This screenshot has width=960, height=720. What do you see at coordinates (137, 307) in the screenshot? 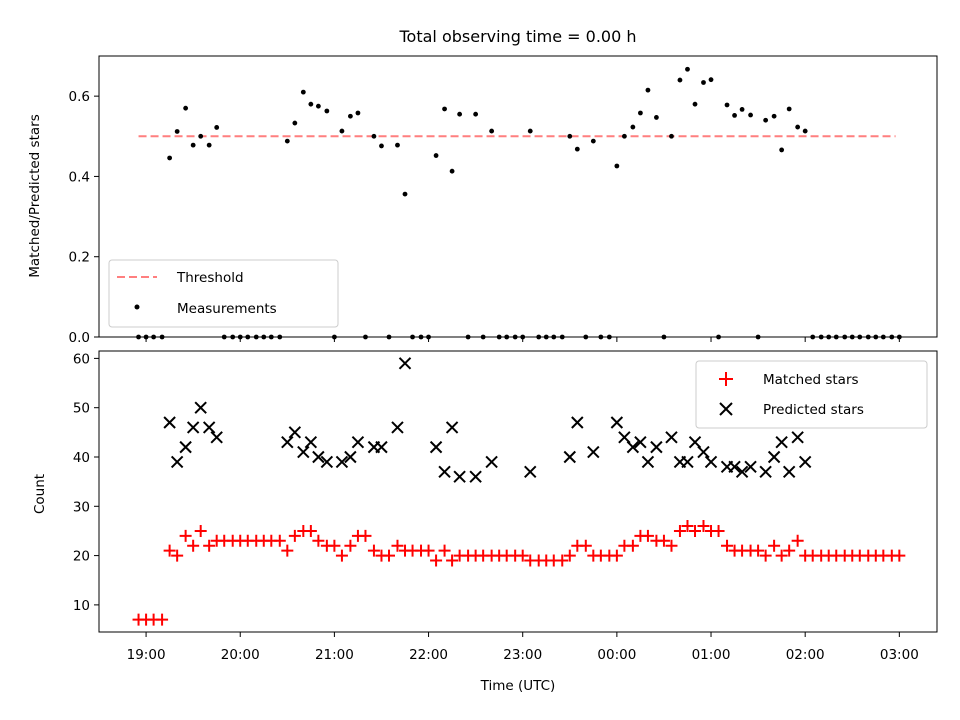
I see `measurements-legend-swatch` at bounding box center [137, 307].